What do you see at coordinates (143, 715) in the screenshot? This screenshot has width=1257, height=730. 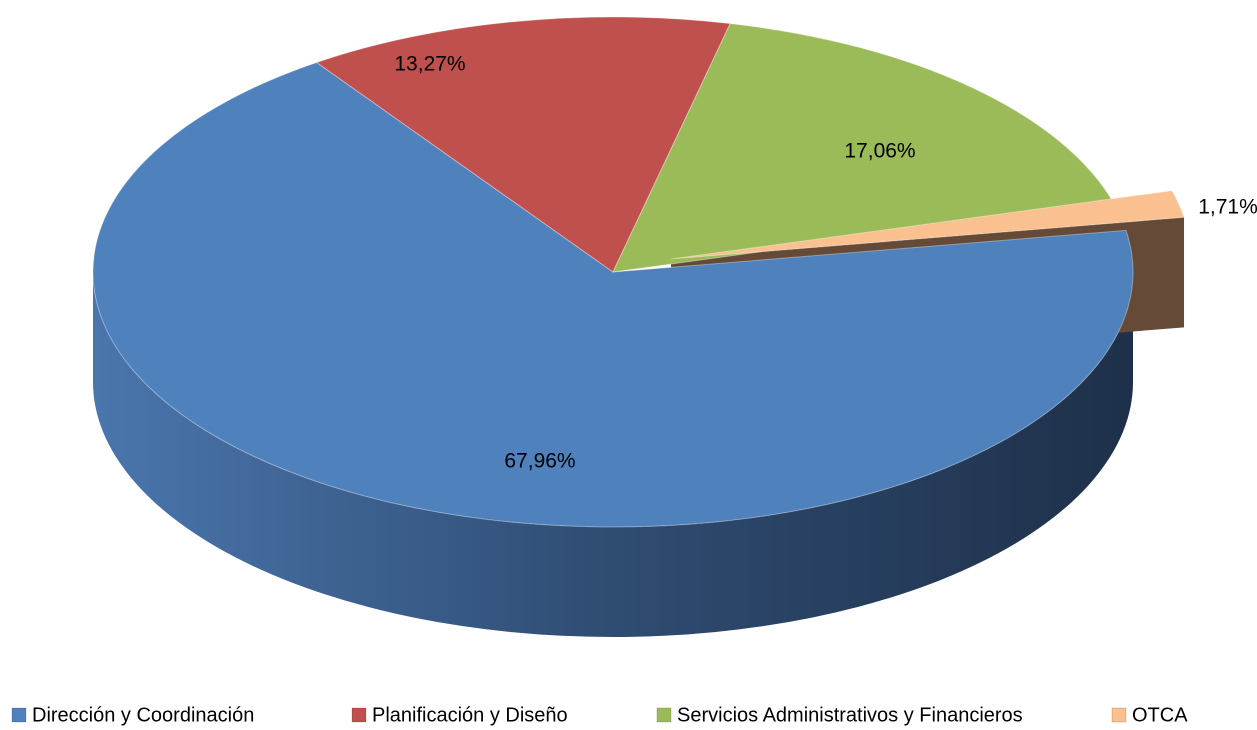 I see `legend-label: Dirección y Coordinación` at bounding box center [143, 715].